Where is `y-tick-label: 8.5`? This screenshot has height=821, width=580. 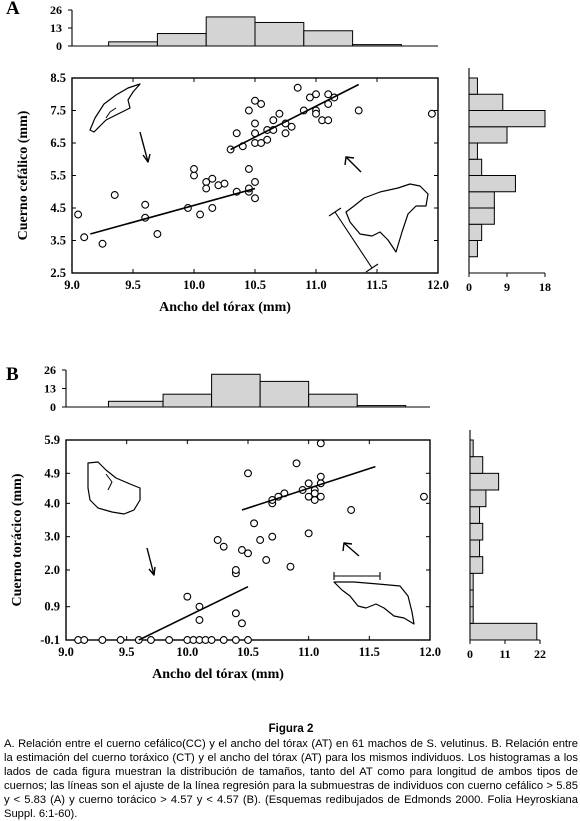
y-tick-label: 8.5 is located at coordinates (58, 78).